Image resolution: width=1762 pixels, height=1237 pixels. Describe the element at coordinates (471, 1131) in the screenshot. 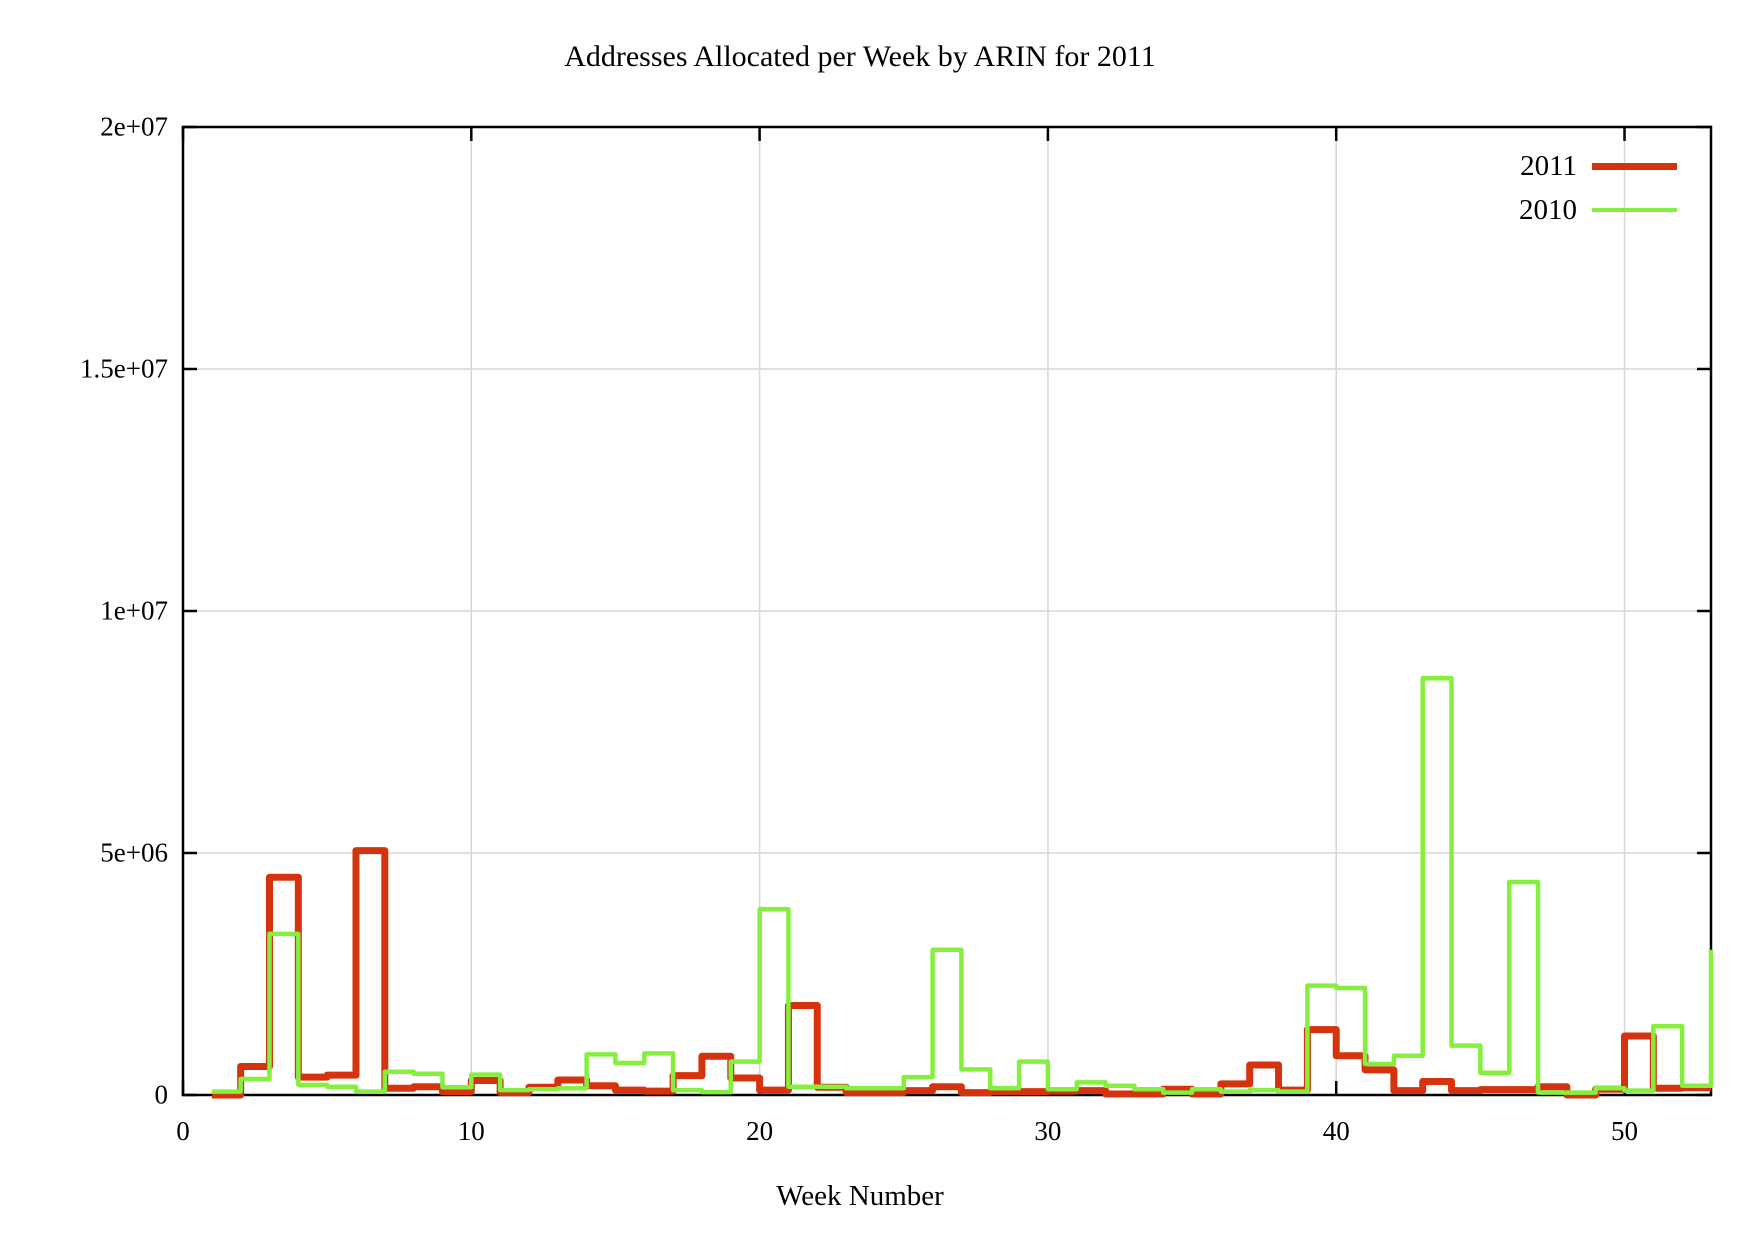

I see `x-tick-label: 10` at that location.